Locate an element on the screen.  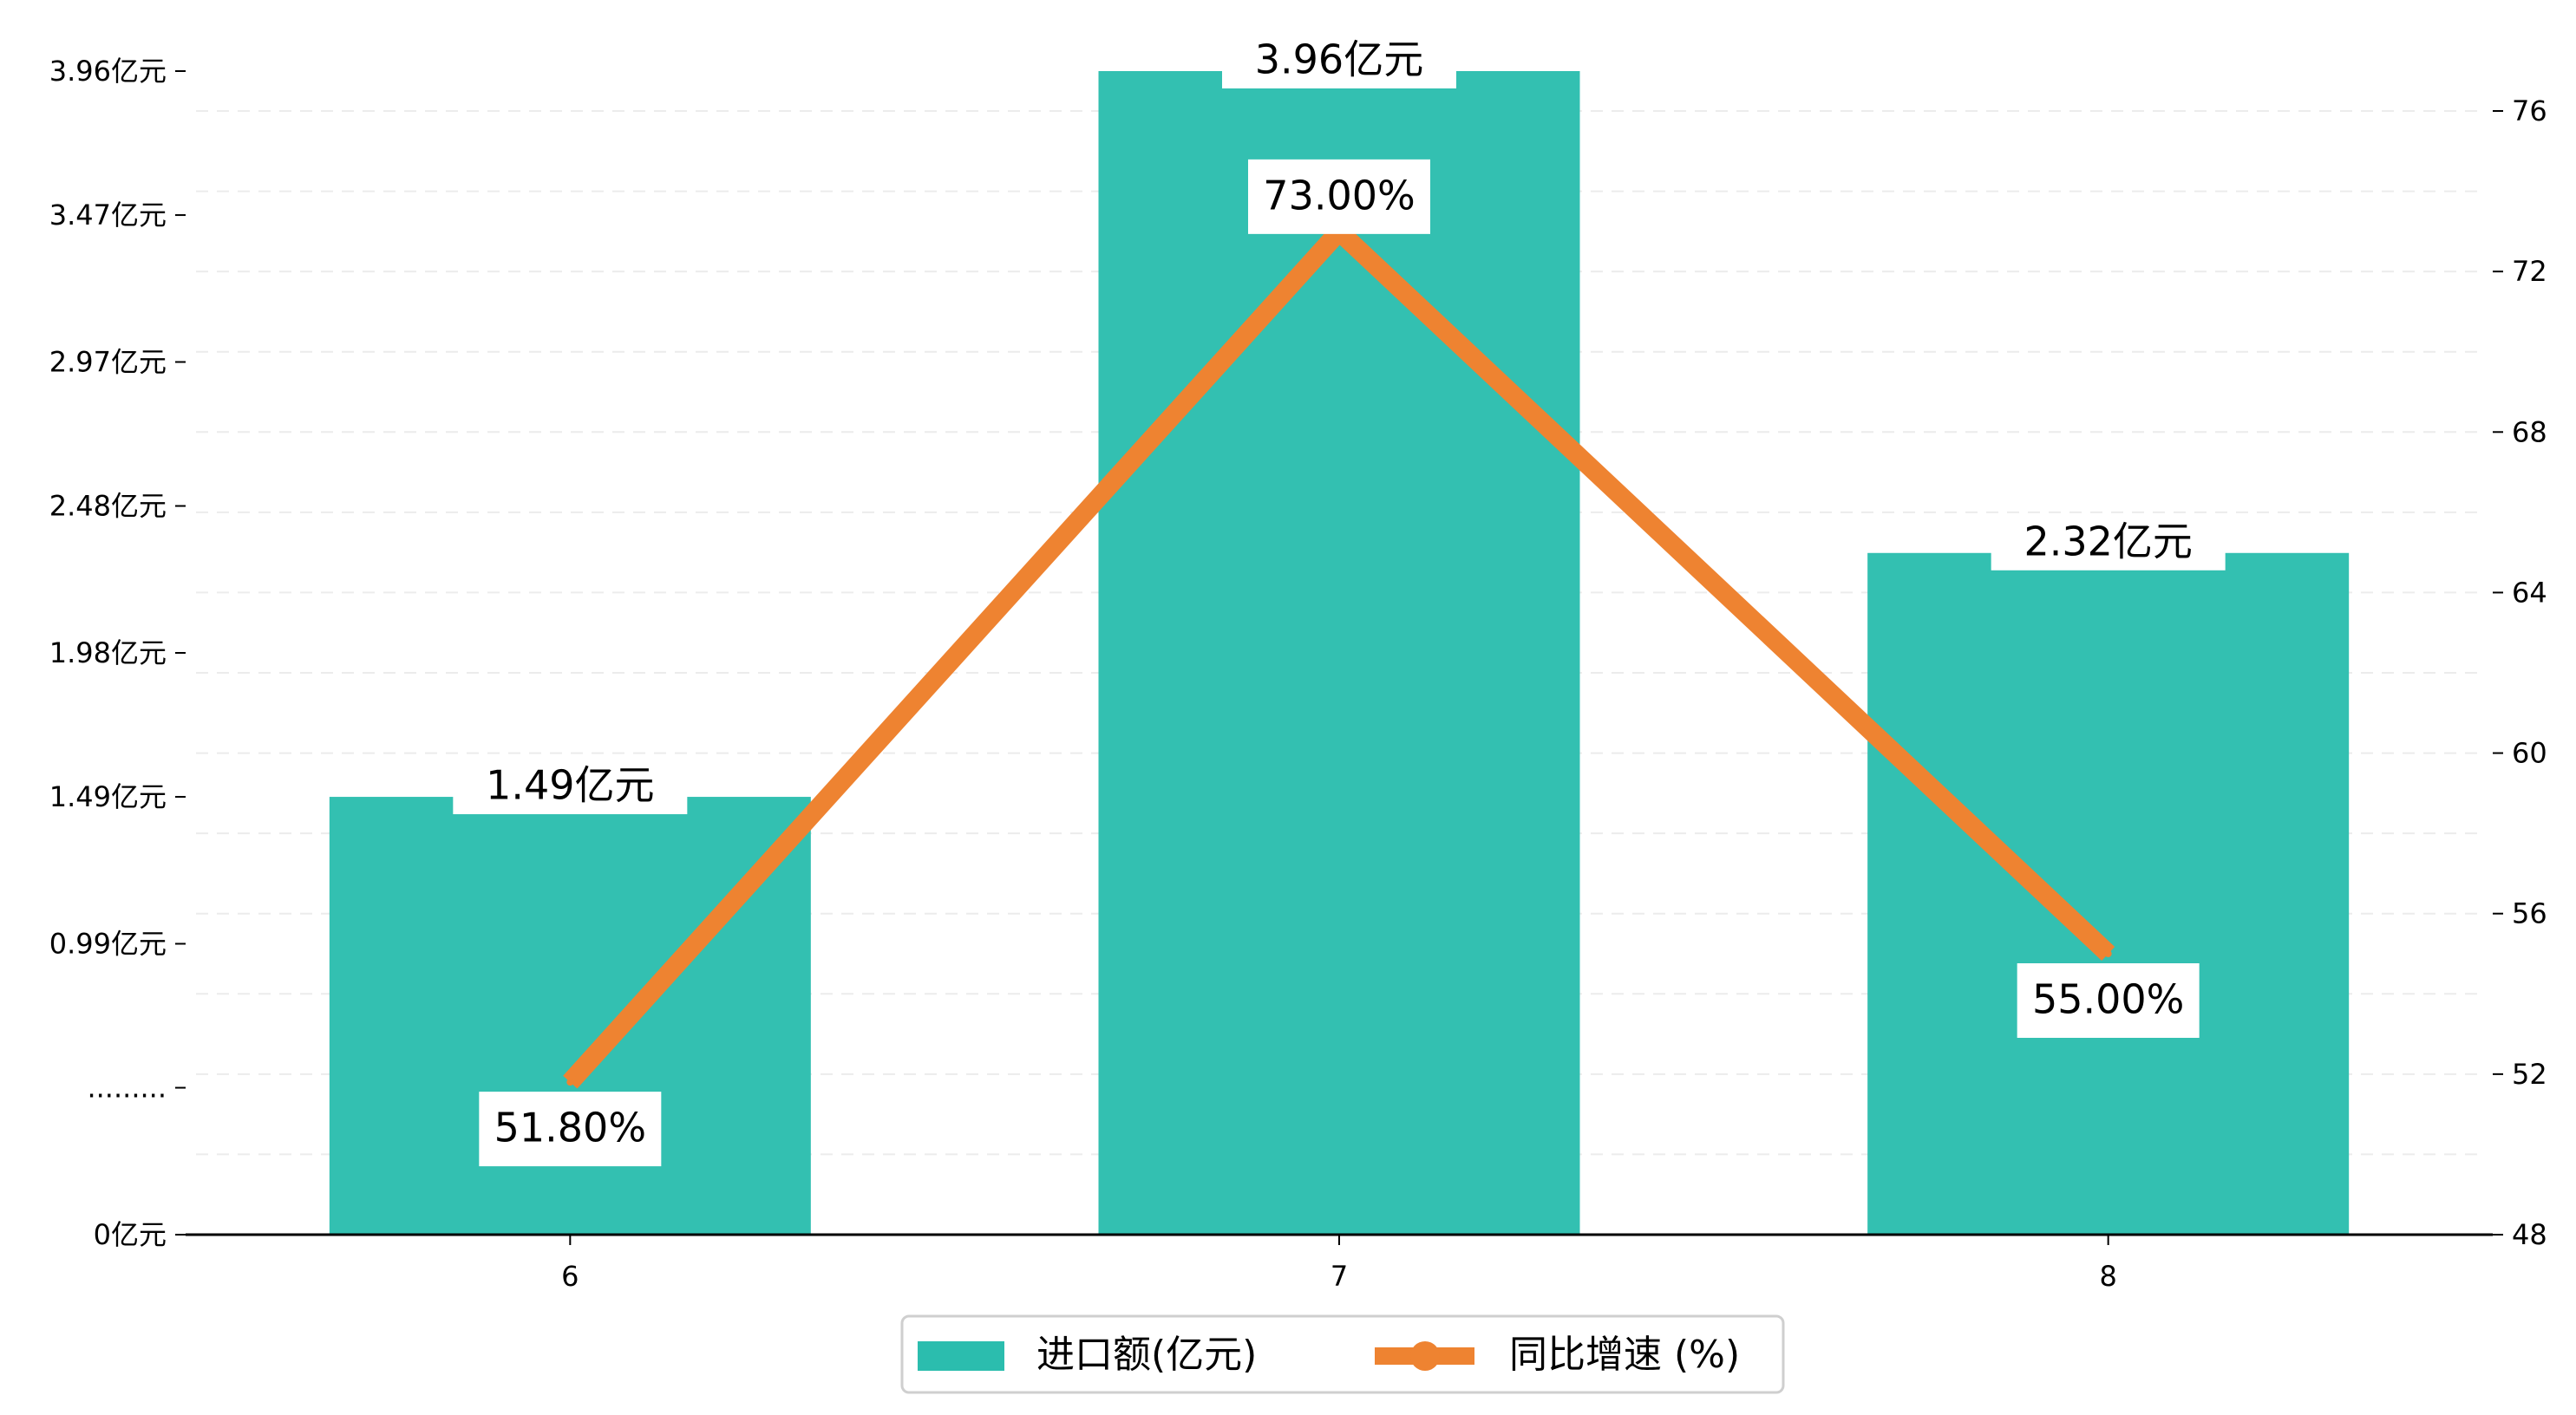
legend-label-line: 同比增速 (%) is located at coordinates (1624, 1355).